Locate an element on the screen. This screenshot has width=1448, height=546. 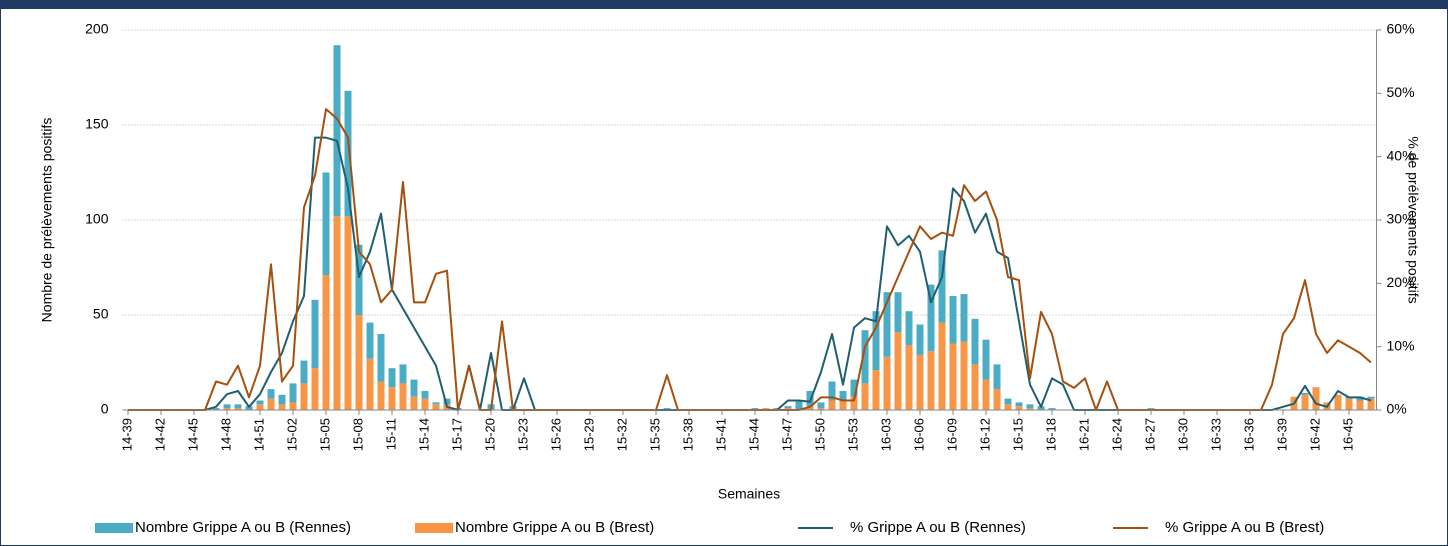
x-tick-label: 15-11 is located at coordinates (390, 434).